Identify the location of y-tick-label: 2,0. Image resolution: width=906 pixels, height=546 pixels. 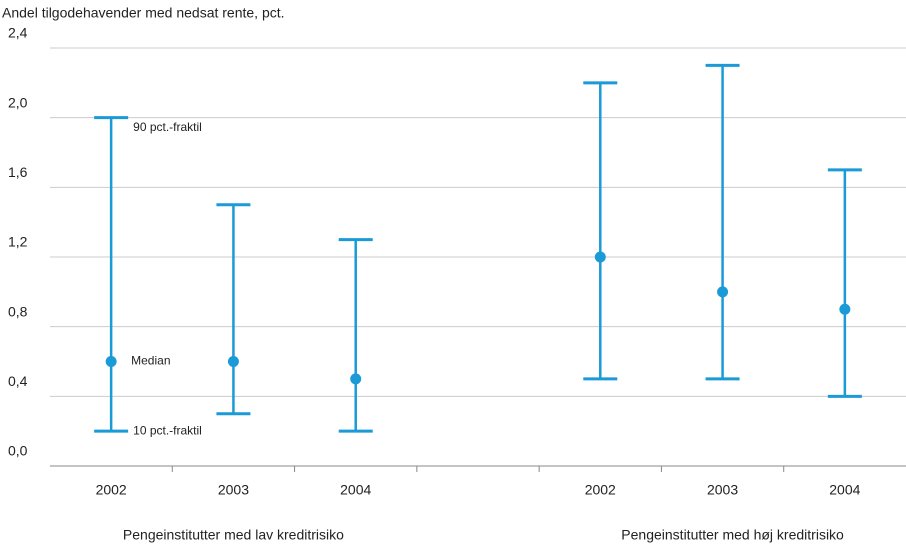
(18, 102).